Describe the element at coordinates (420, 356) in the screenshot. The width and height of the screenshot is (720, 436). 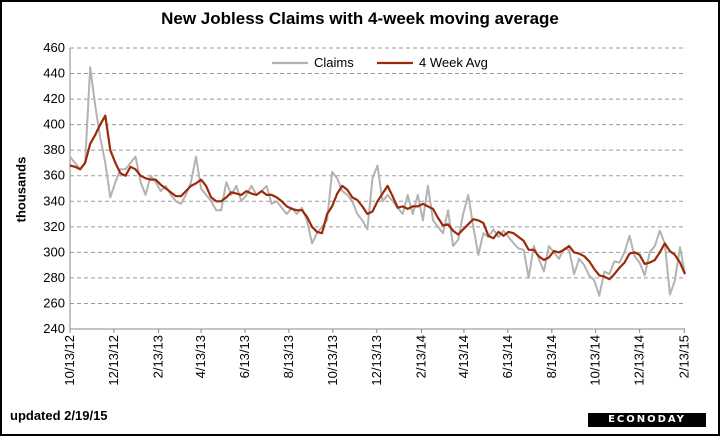
I see `x-tick-label-8: 2/13/14` at that location.